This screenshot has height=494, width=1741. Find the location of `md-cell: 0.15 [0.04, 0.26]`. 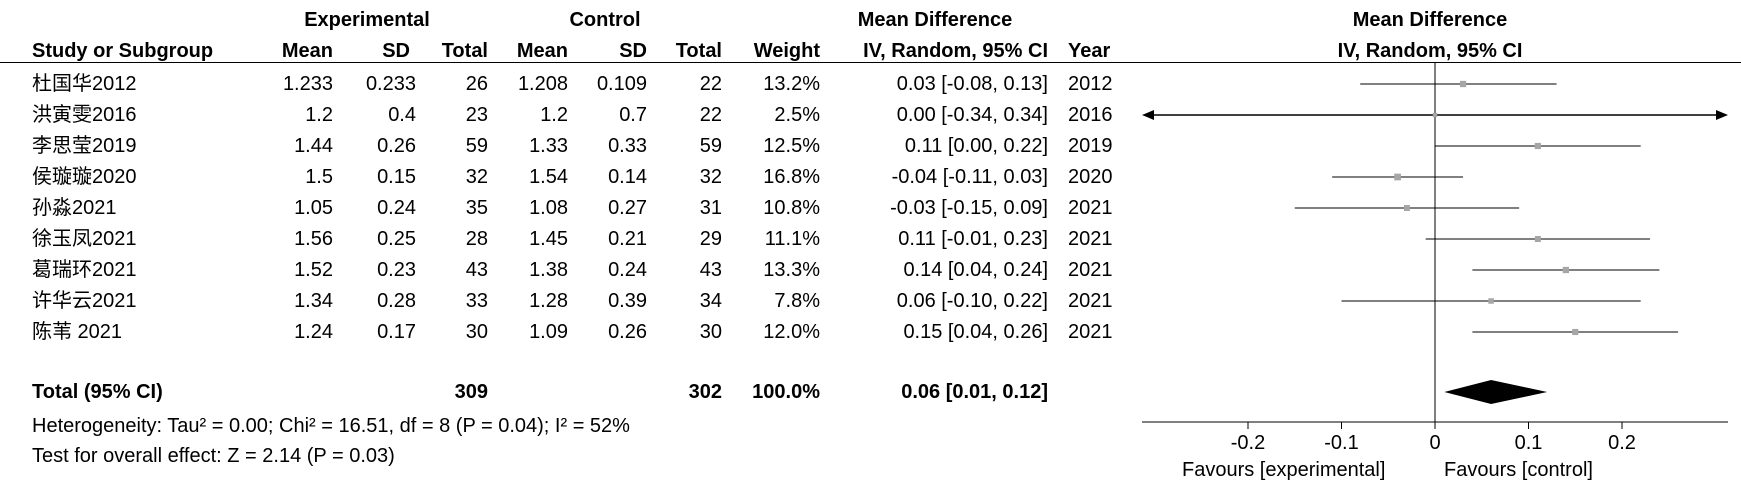

md-cell: 0.15 [0.04, 0.26] is located at coordinates (975, 332).